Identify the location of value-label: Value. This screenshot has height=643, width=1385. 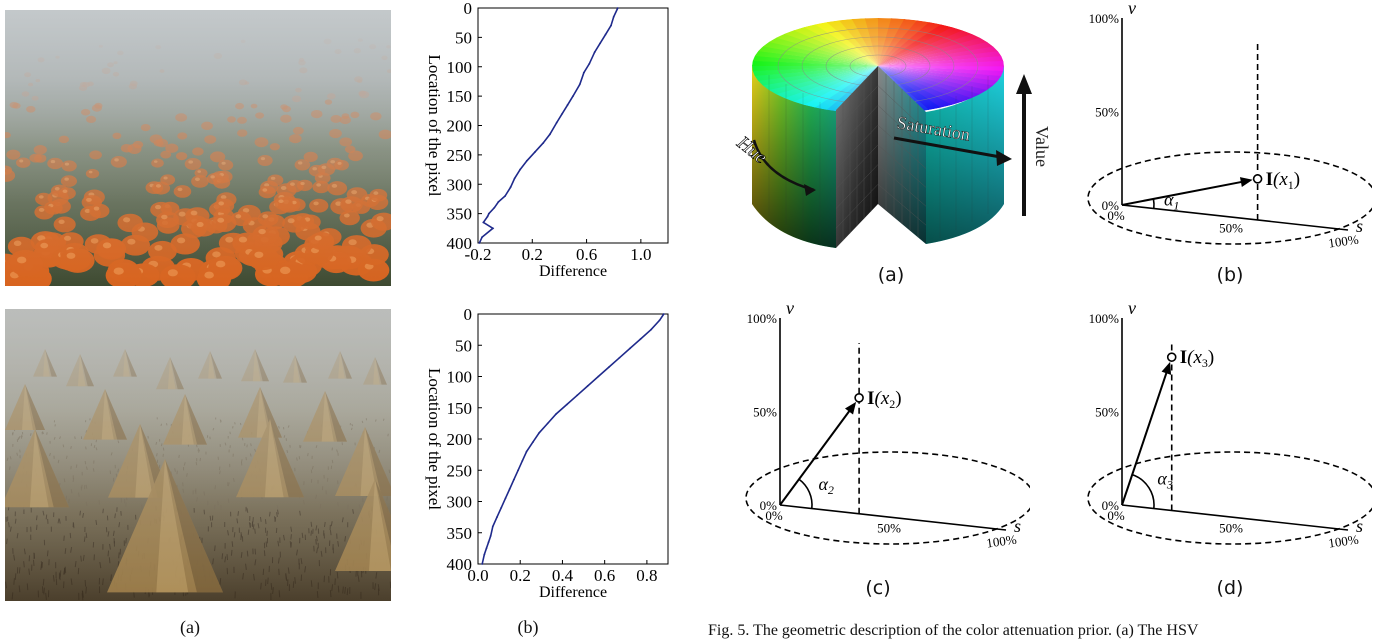
(1042, 146).